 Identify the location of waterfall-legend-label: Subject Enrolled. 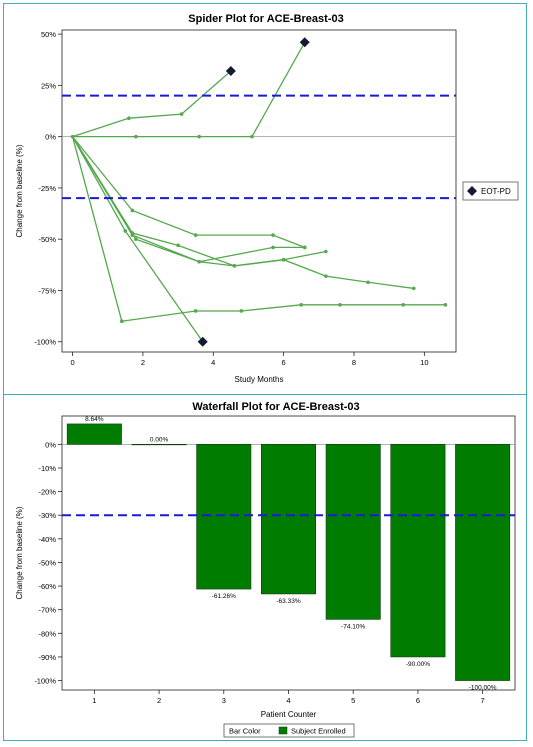
(318, 731).